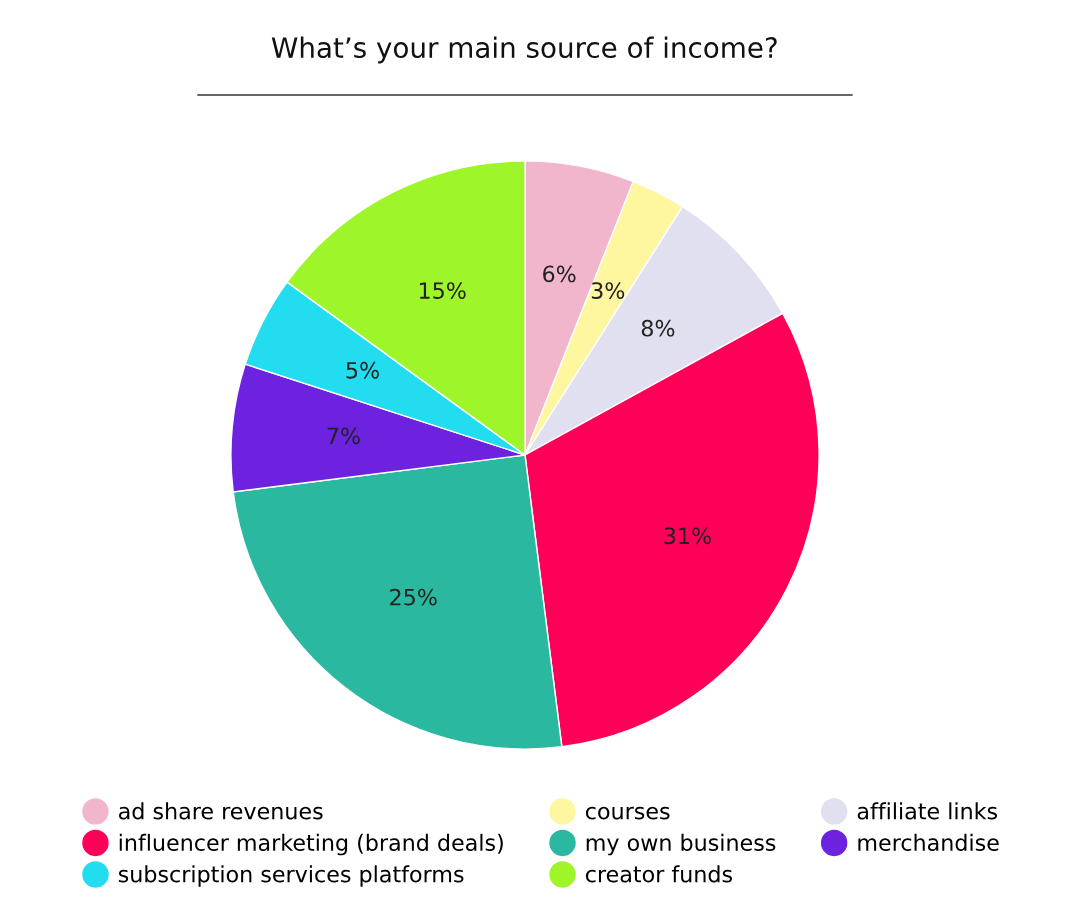 The height and width of the screenshot is (916, 1082). Describe the element at coordinates (928, 842) in the screenshot. I see `legend-label: merchandise` at that location.